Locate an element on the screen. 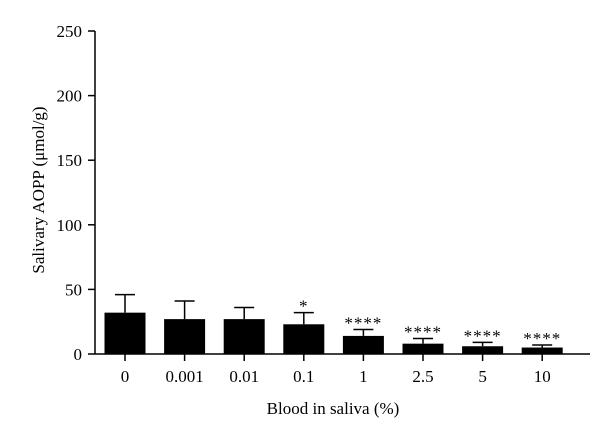 The image size is (600, 441). significance-markers: ***** **** **** **** is located at coordinates (430, 322).